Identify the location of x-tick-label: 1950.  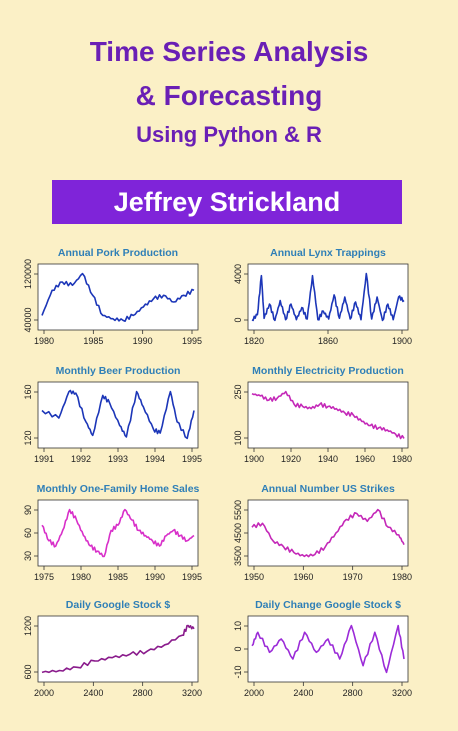
(254, 577).